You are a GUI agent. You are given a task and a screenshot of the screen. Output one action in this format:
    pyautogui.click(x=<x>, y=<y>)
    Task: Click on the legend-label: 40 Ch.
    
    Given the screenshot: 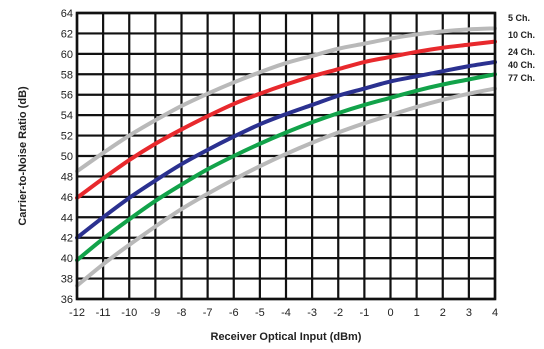 What is the action you would take?
    pyautogui.click(x=521, y=65)
    